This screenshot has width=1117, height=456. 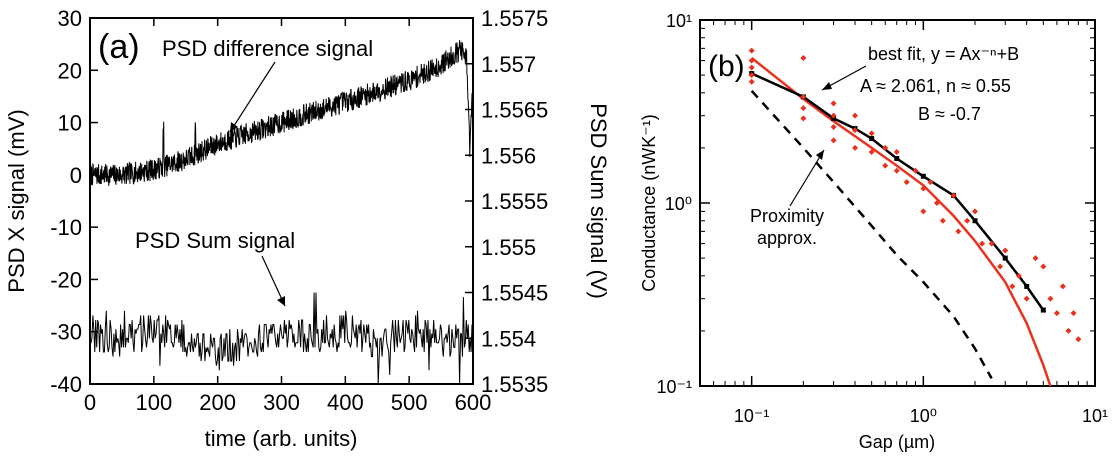 I want to click on chart-a-ytick-label-left: -10, so click(x=66, y=227).